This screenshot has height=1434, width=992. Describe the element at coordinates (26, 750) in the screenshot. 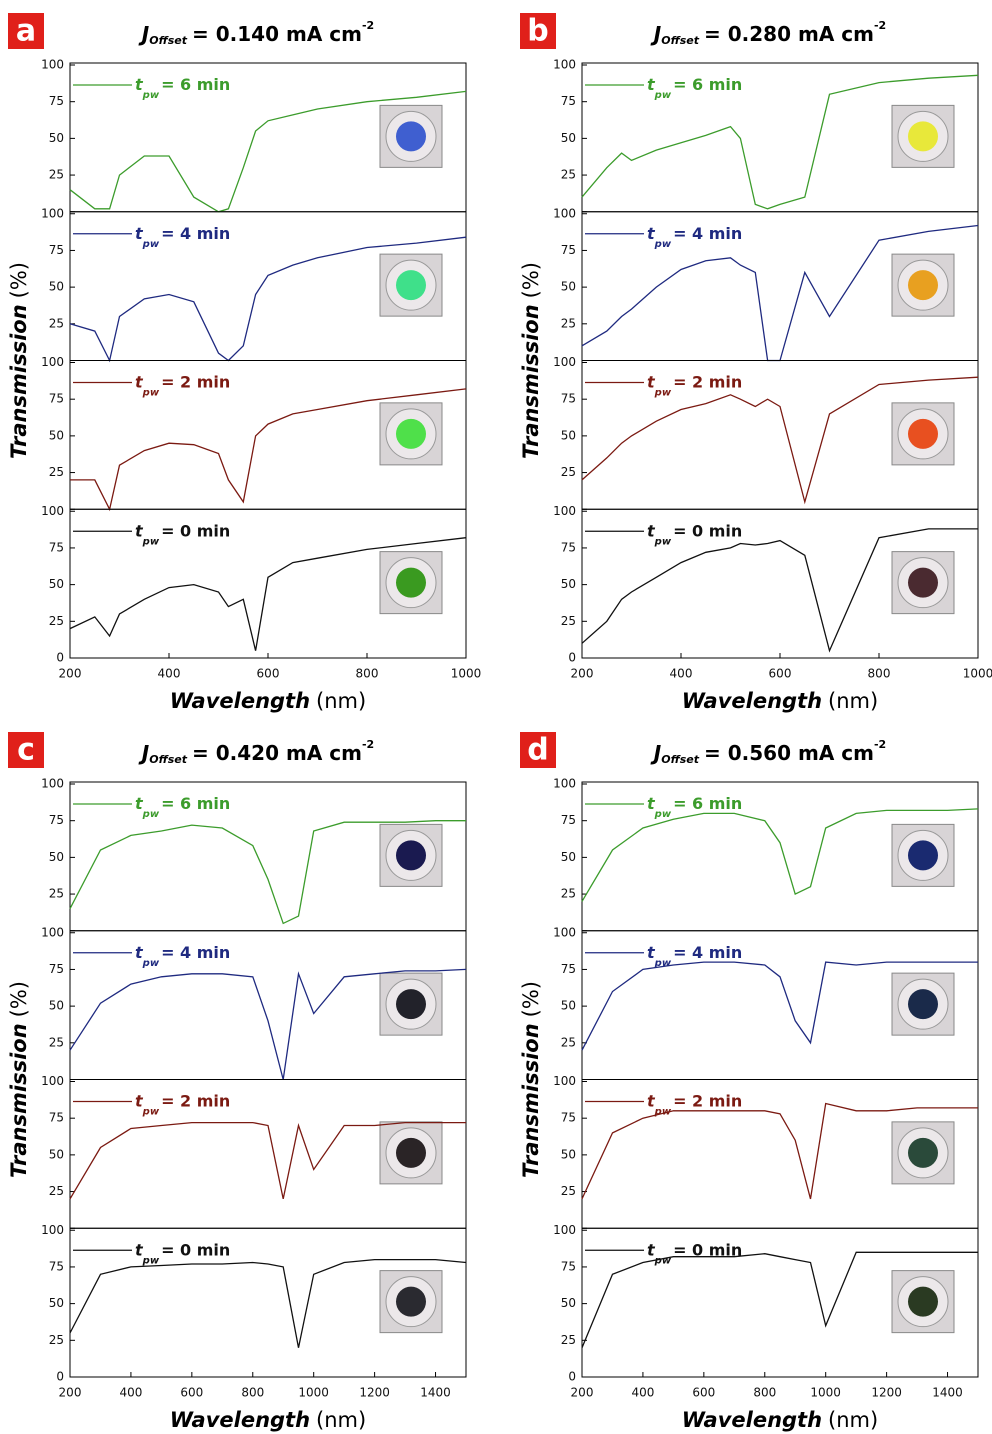

I see `panel-label: c` at that location.